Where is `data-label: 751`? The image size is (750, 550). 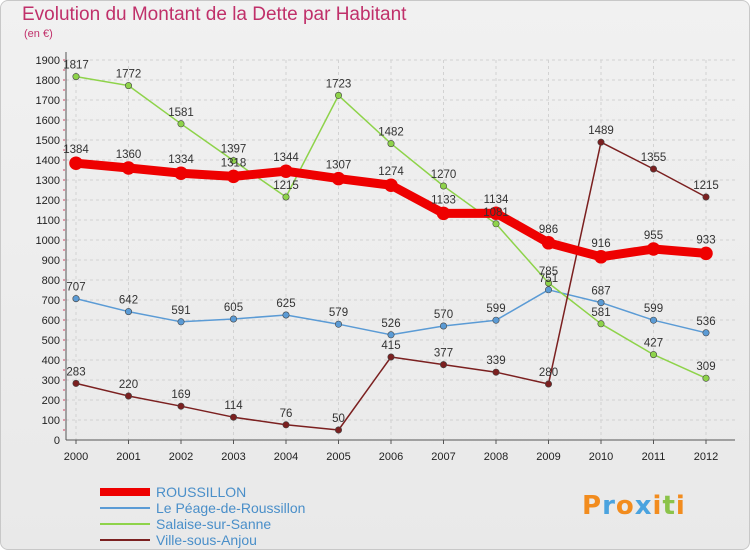 data-label: 751 is located at coordinates (548, 279).